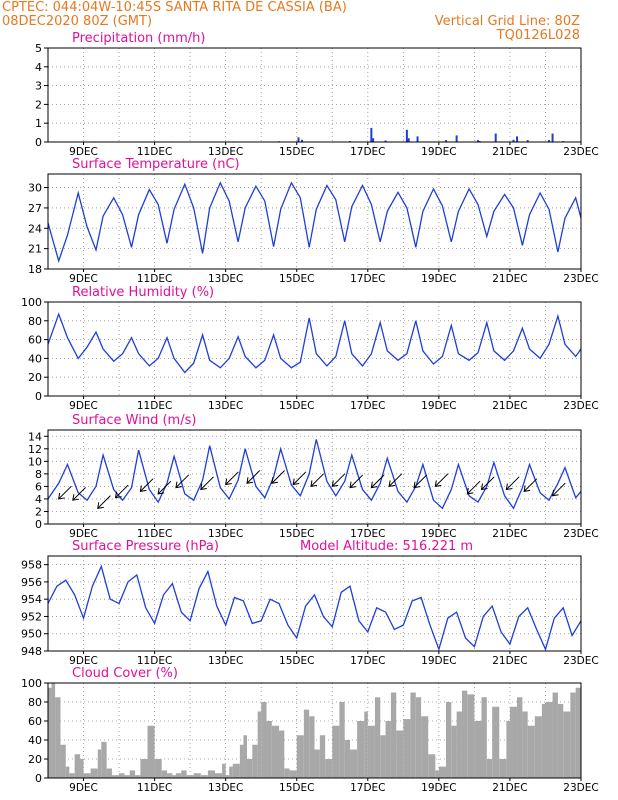 This screenshot has height=800, width=618. I want to click on y-tick-label: 1, so click(38, 123).